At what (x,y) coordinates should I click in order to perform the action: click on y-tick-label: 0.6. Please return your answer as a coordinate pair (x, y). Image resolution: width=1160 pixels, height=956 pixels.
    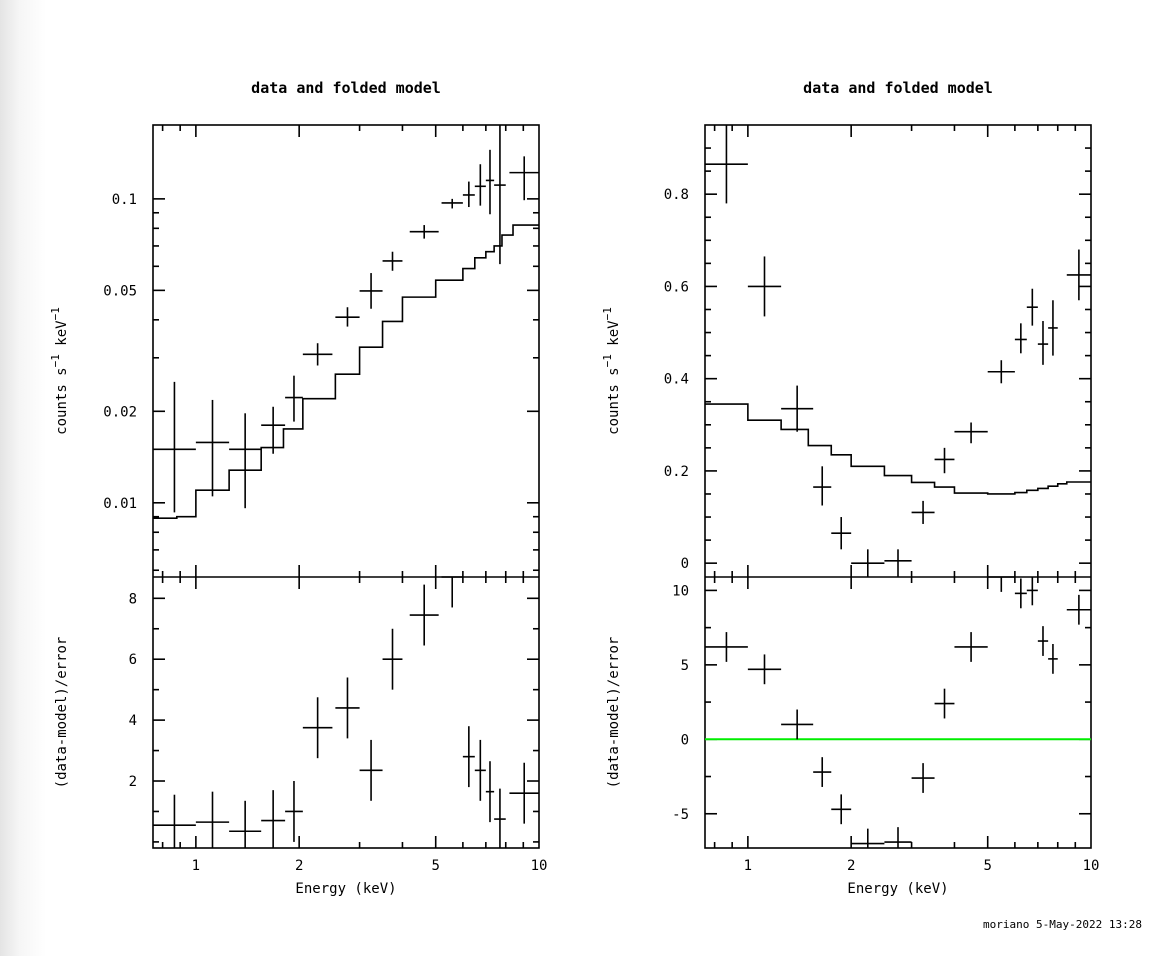
    Looking at the image, I should click on (676, 287).